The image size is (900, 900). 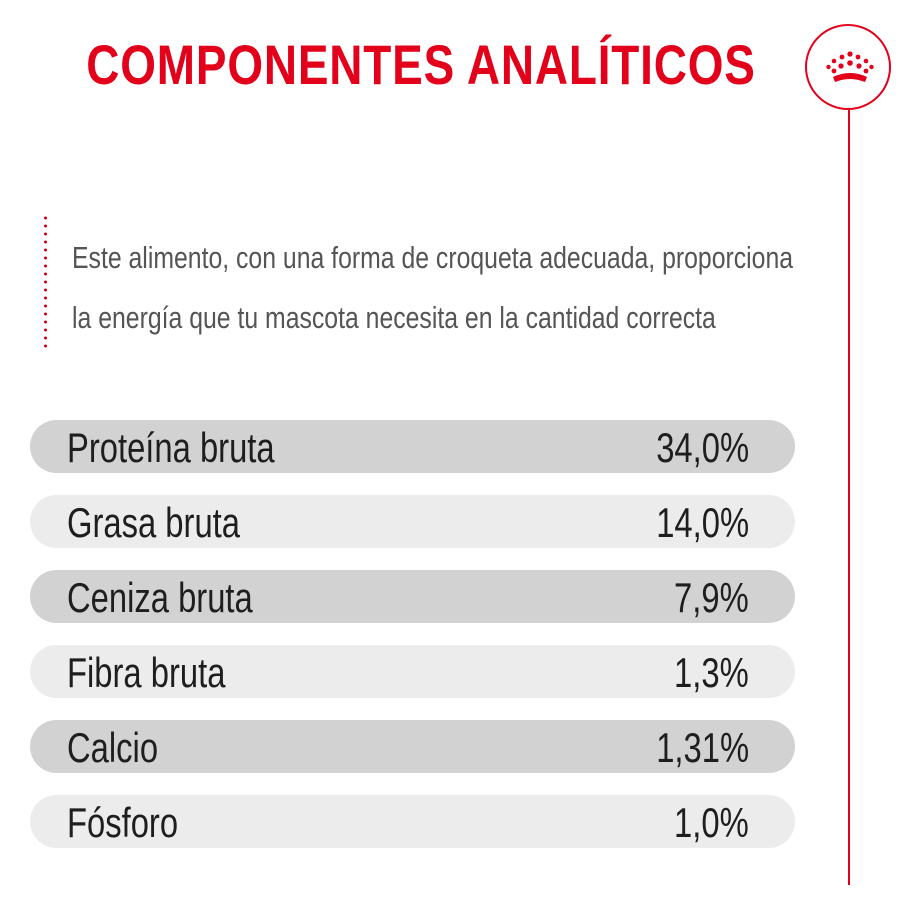 I want to click on table-row: Fibra bruta 1,3%, so click(x=412, y=671).